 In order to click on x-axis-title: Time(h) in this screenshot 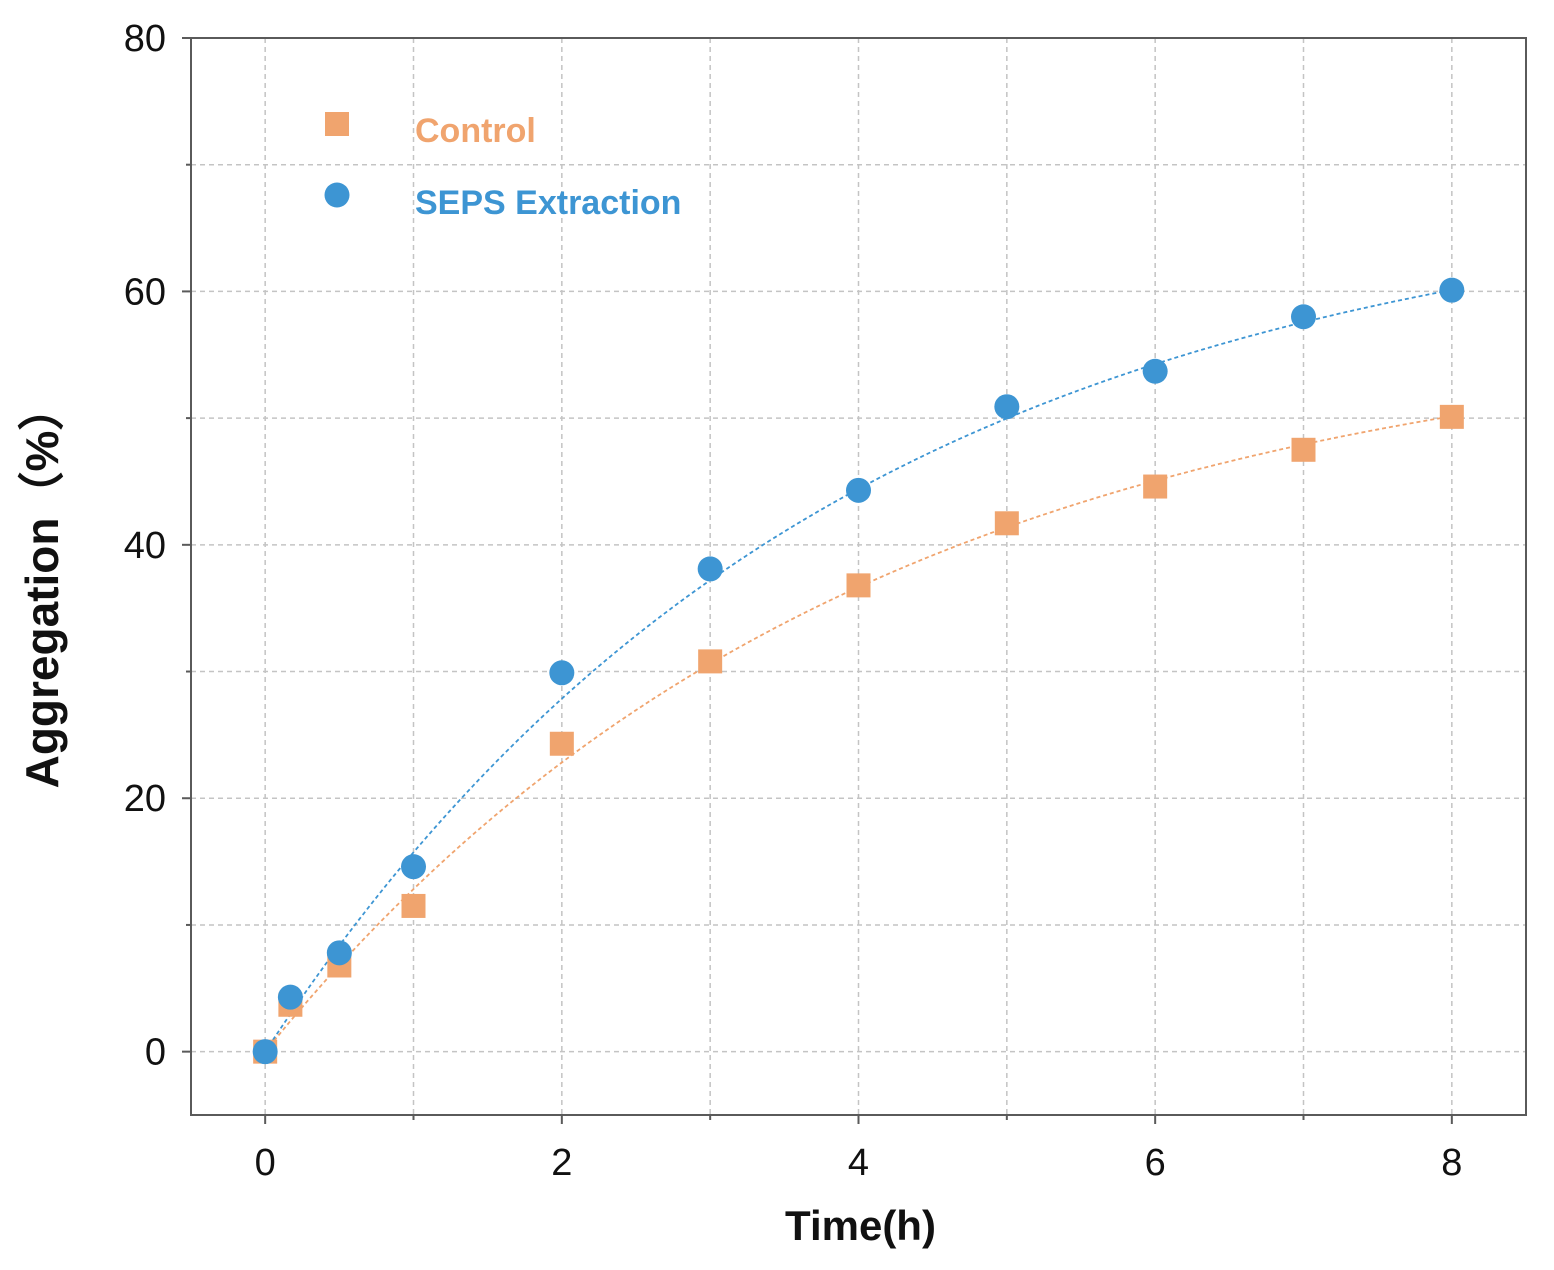, I will do `click(860, 1225)`.